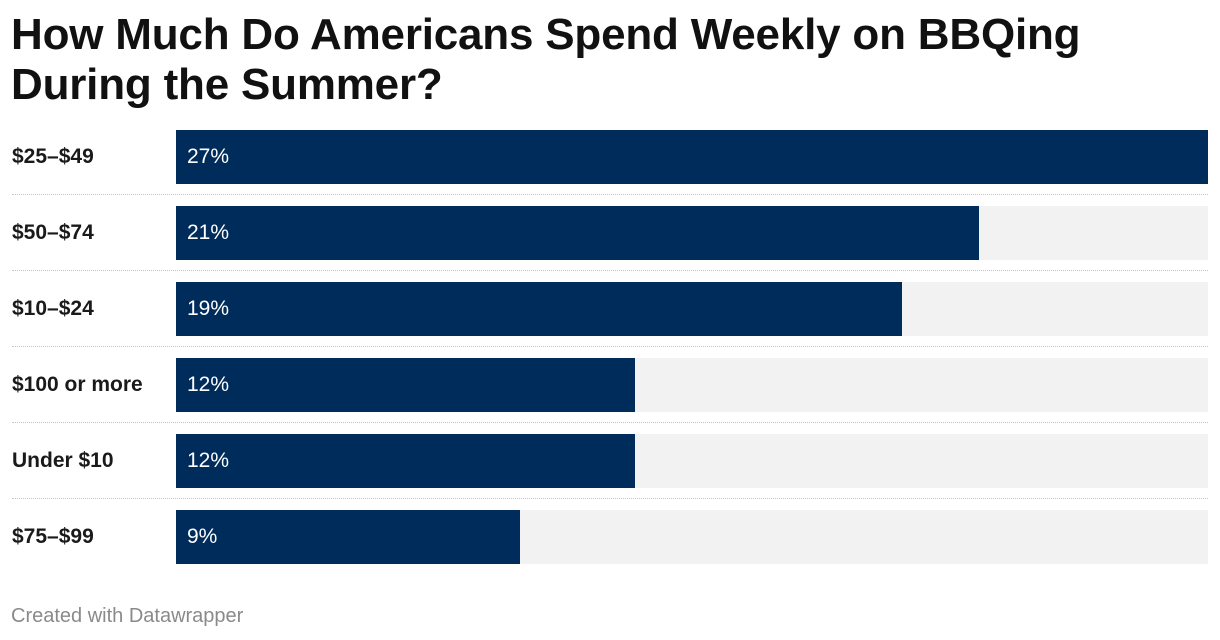 The image size is (1220, 640). What do you see at coordinates (202, 536) in the screenshot?
I see `bar-value-label: 9%` at bounding box center [202, 536].